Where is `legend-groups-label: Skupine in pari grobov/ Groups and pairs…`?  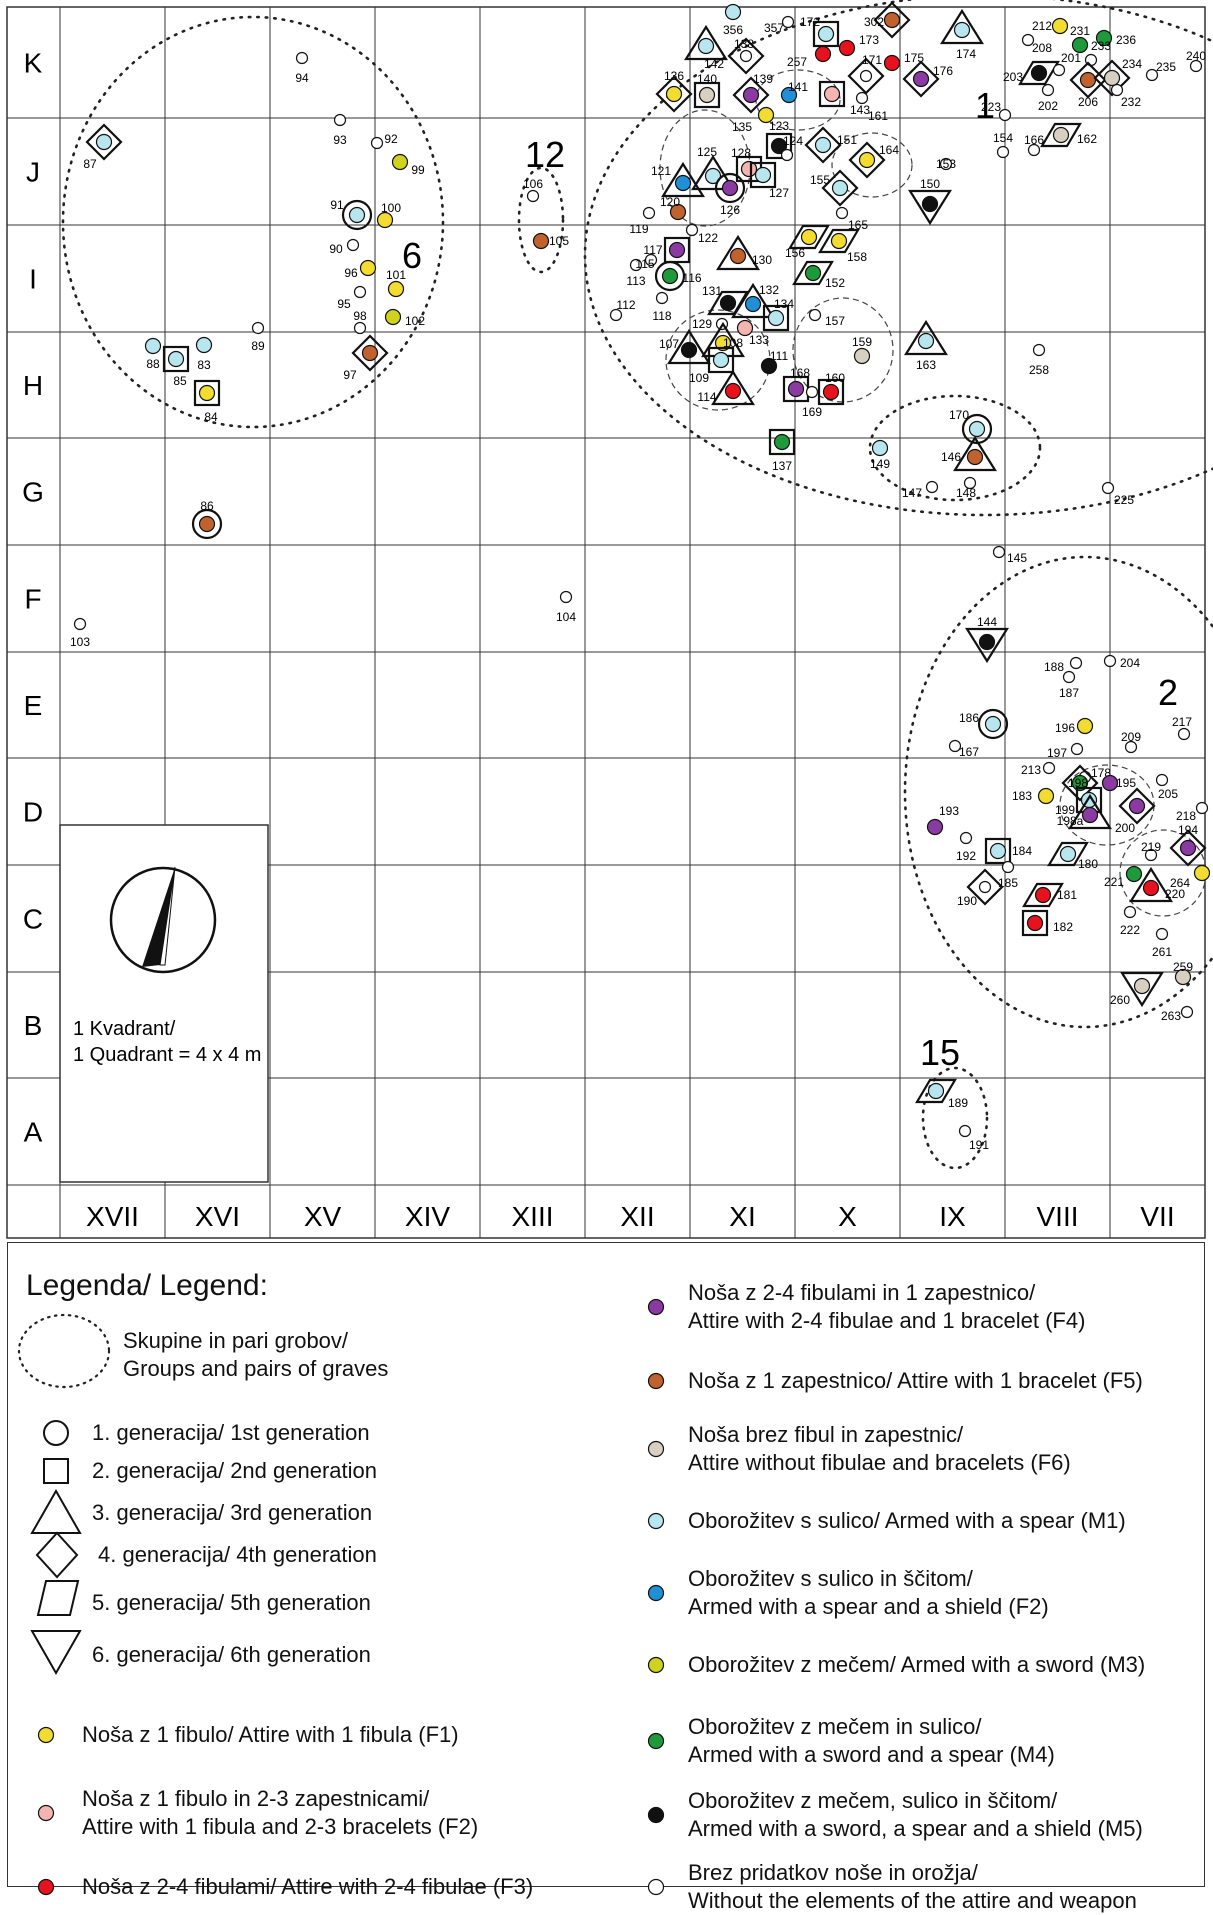 legend-groups-label: Skupine in pari grobov/ Groups and pairs… is located at coordinates (256, 1354).